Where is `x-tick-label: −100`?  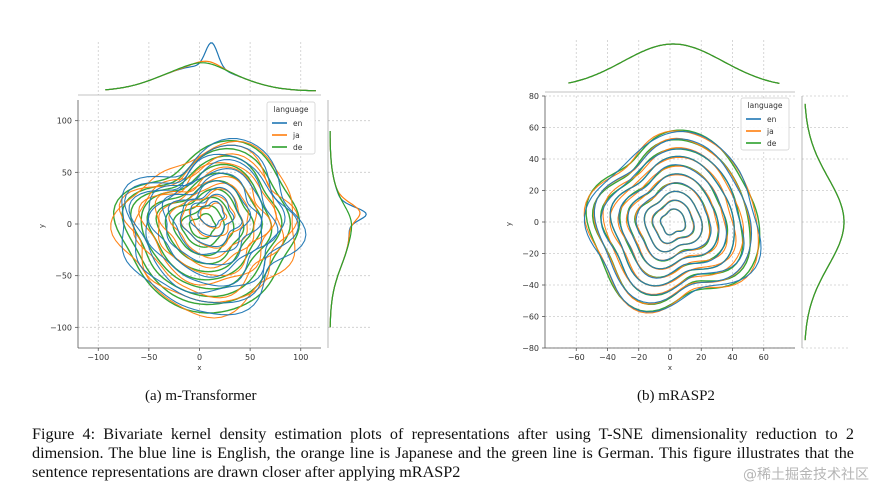 x-tick-label: −100 is located at coordinates (98, 357).